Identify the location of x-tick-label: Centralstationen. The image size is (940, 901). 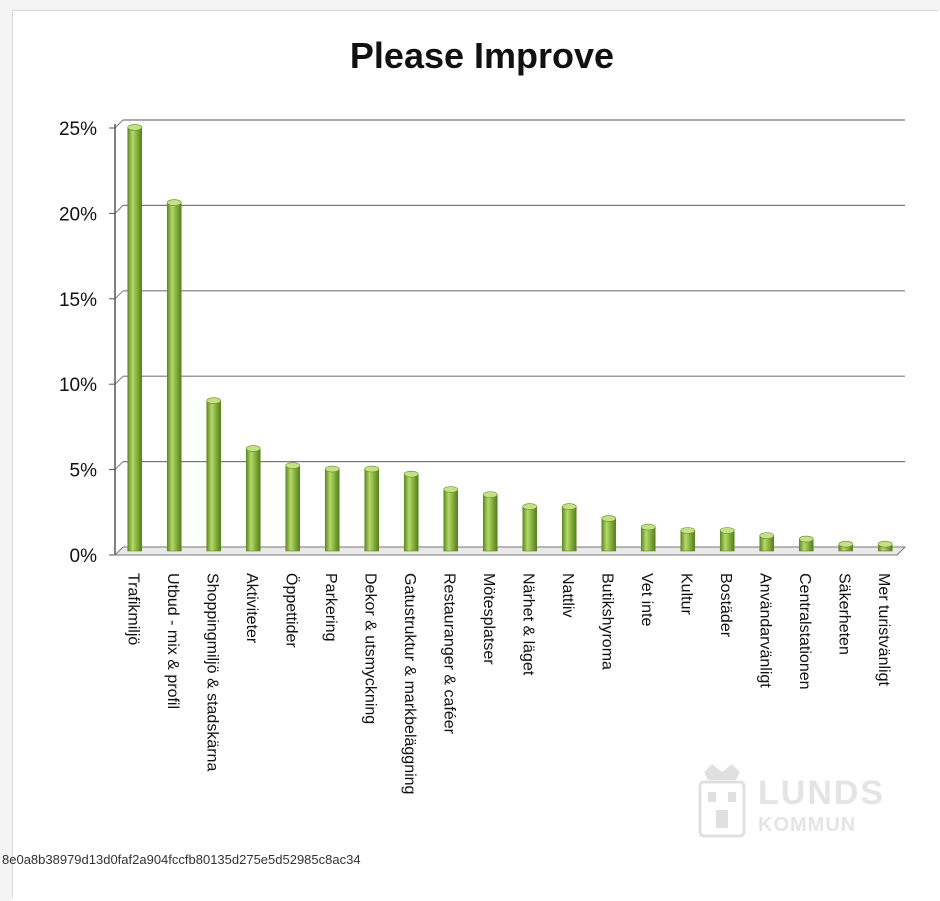
(804, 631).